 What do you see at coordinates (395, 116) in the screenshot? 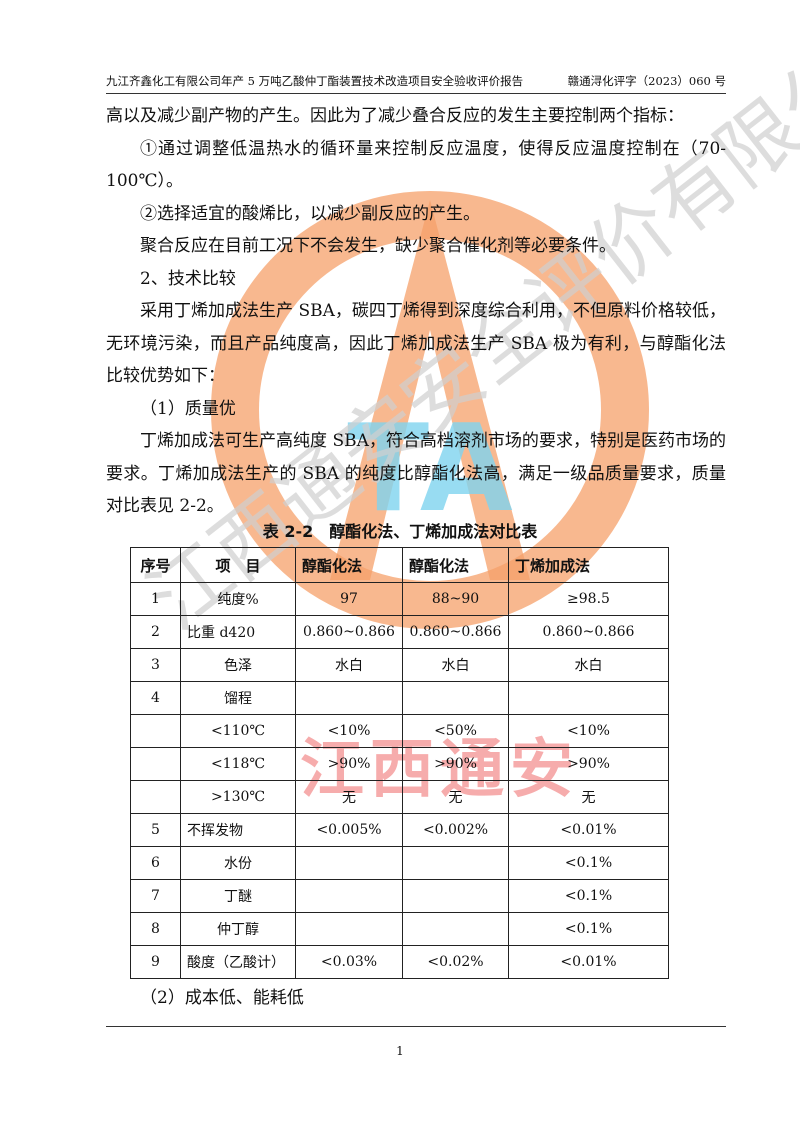
I see `paragraph: 高以及减少副产物的产生。因此为了减少叠合反应的发生主要控制两个指标：` at bounding box center [395, 116].